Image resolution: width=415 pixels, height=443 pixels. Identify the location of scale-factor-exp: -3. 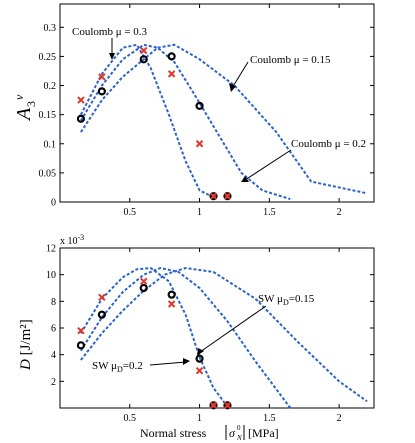
(81, 237).